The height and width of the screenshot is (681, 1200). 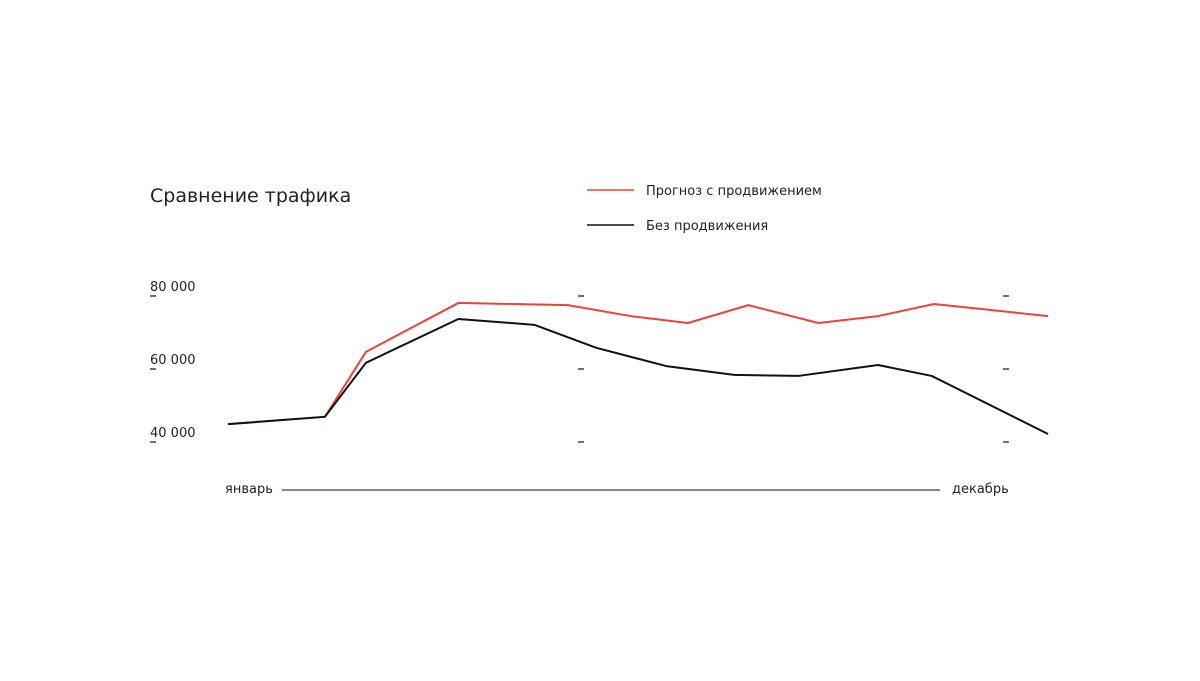 What do you see at coordinates (173, 287) in the screenshot?
I see `y-tick-label: 80 000` at bounding box center [173, 287].